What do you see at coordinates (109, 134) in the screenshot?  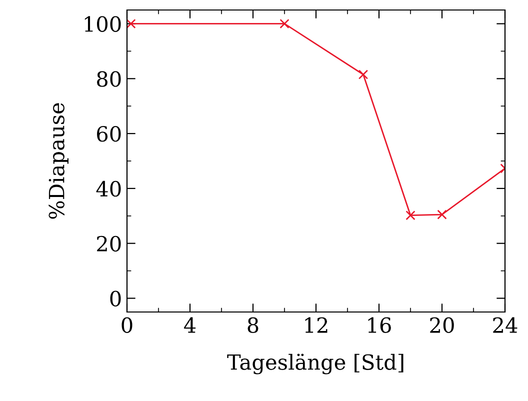 I see `y-tick-label: 60` at bounding box center [109, 134].